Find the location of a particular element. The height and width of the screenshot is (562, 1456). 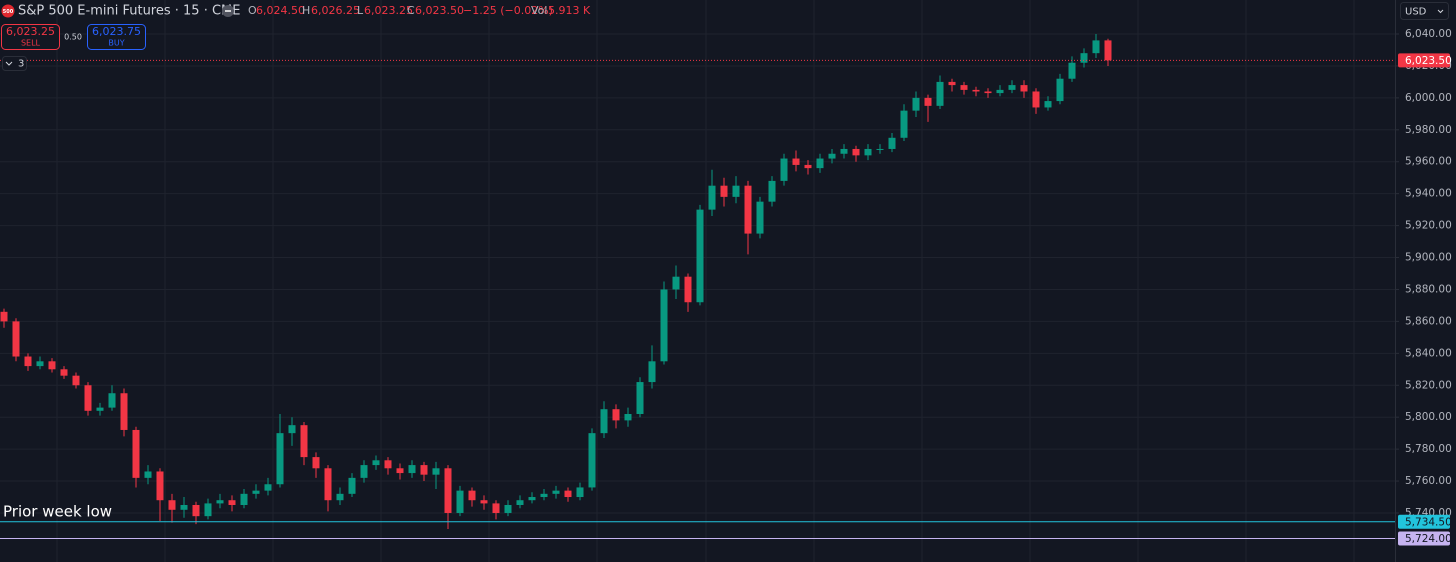

logo-text: 500 is located at coordinates (8, 12).